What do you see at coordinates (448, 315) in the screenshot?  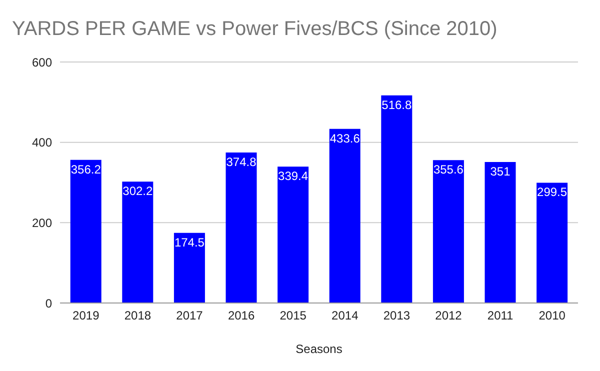 I see `x-tick-label: 2012` at bounding box center [448, 315].